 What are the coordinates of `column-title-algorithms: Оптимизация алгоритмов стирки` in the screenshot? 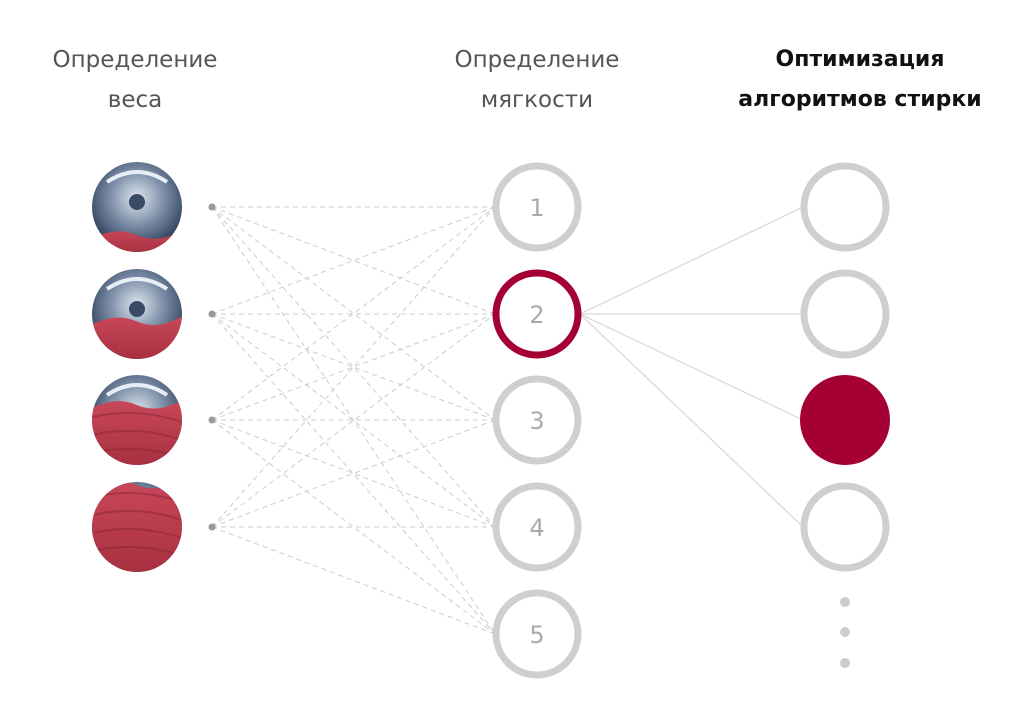 It's located at (860, 80).